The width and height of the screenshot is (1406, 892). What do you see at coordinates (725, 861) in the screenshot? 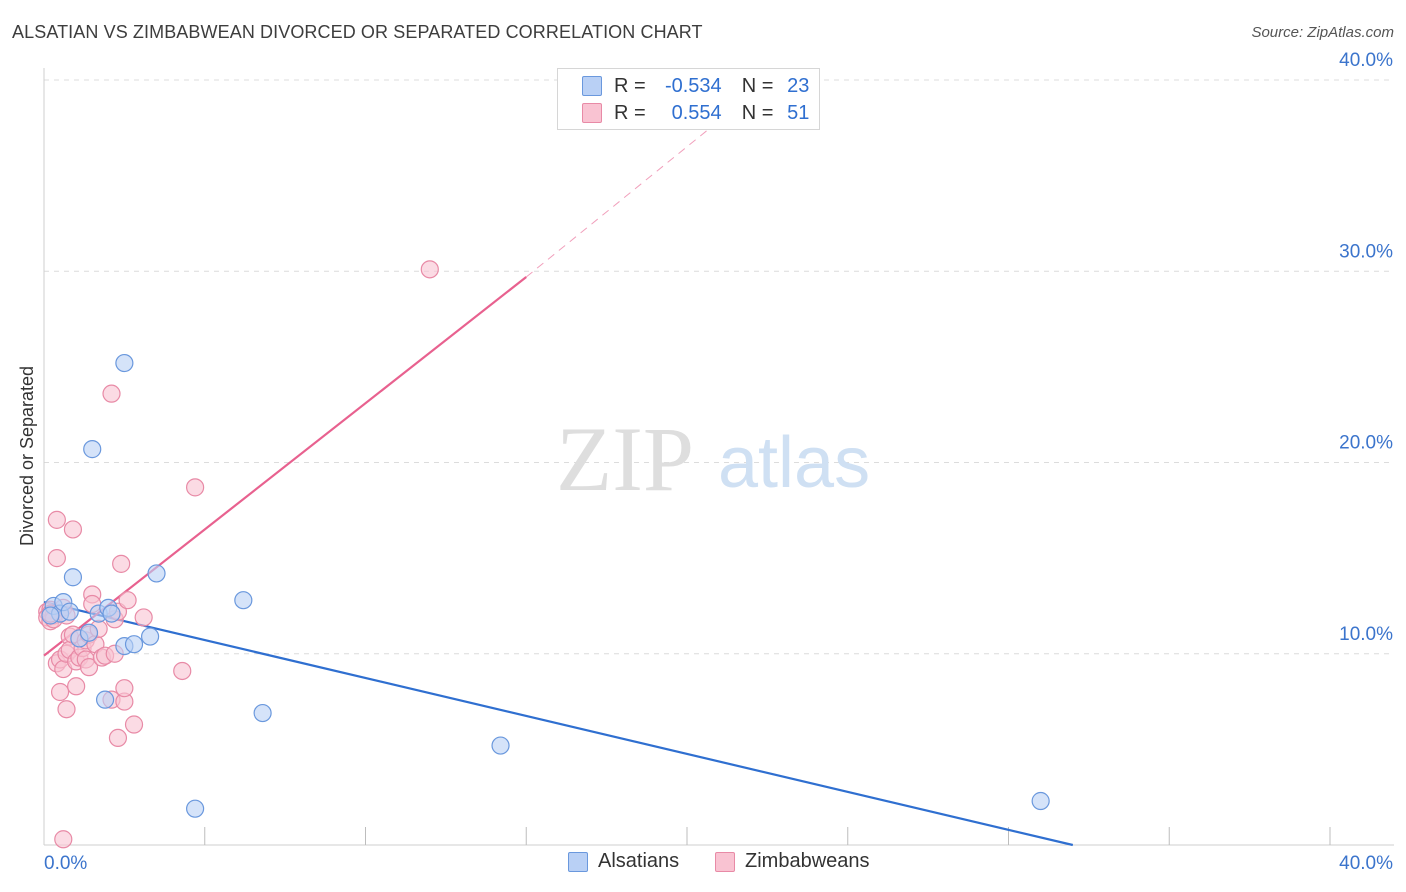
I see `zimbabweans-legend-swatch` at bounding box center [725, 861].